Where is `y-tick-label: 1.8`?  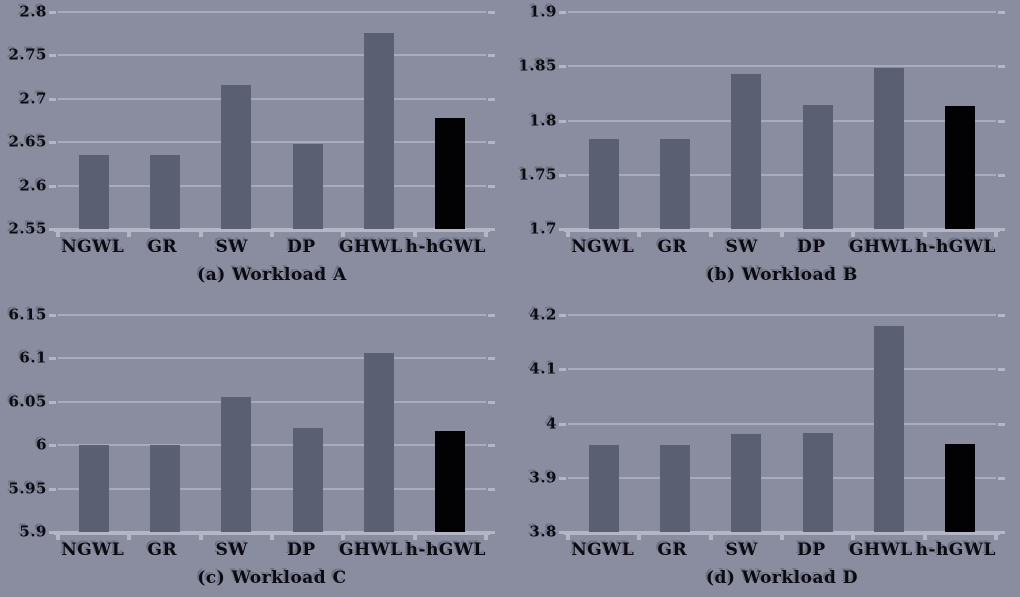 y-tick-label: 1.8 is located at coordinates (543, 120).